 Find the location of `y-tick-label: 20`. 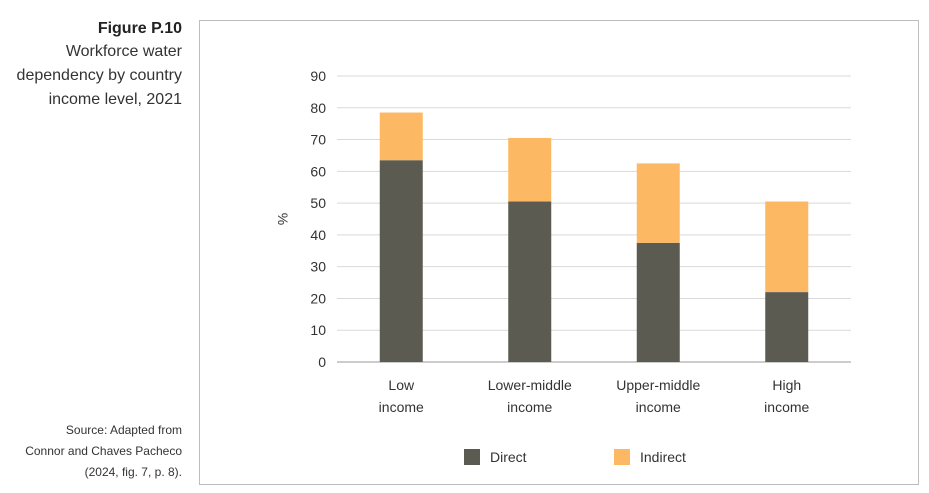

y-tick-label: 20 is located at coordinates (318, 298).